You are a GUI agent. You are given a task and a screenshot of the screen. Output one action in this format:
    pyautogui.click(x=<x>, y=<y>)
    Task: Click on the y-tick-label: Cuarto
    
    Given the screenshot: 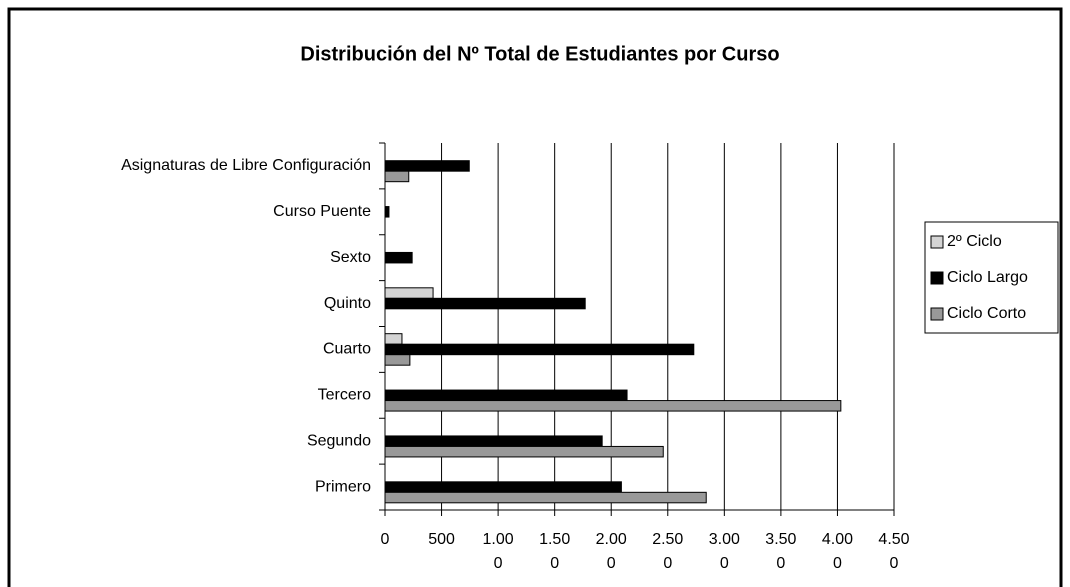 What is the action you would take?
    pyautogui.click(x=347, y=349)
    